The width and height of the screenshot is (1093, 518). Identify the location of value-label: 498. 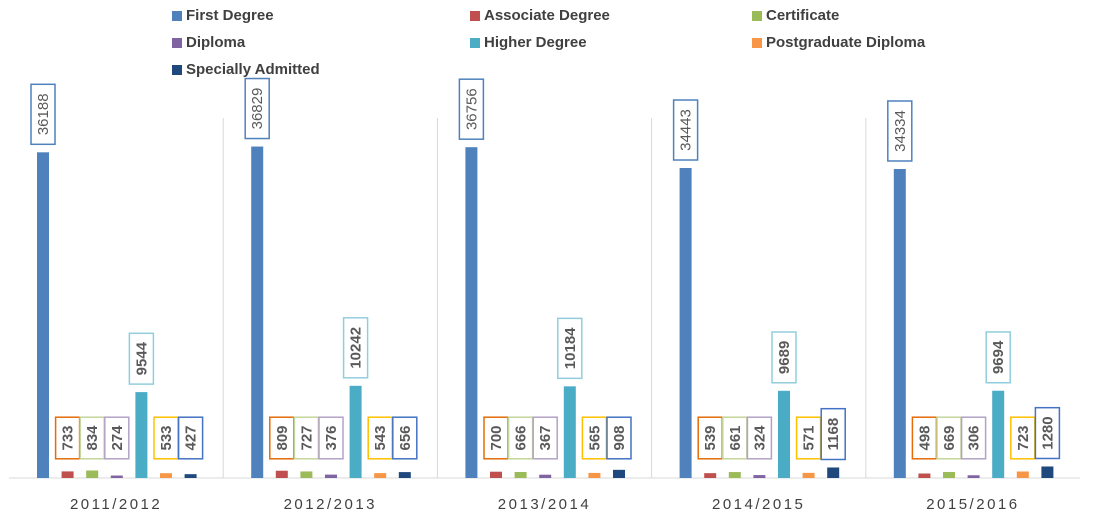
(924, 437).